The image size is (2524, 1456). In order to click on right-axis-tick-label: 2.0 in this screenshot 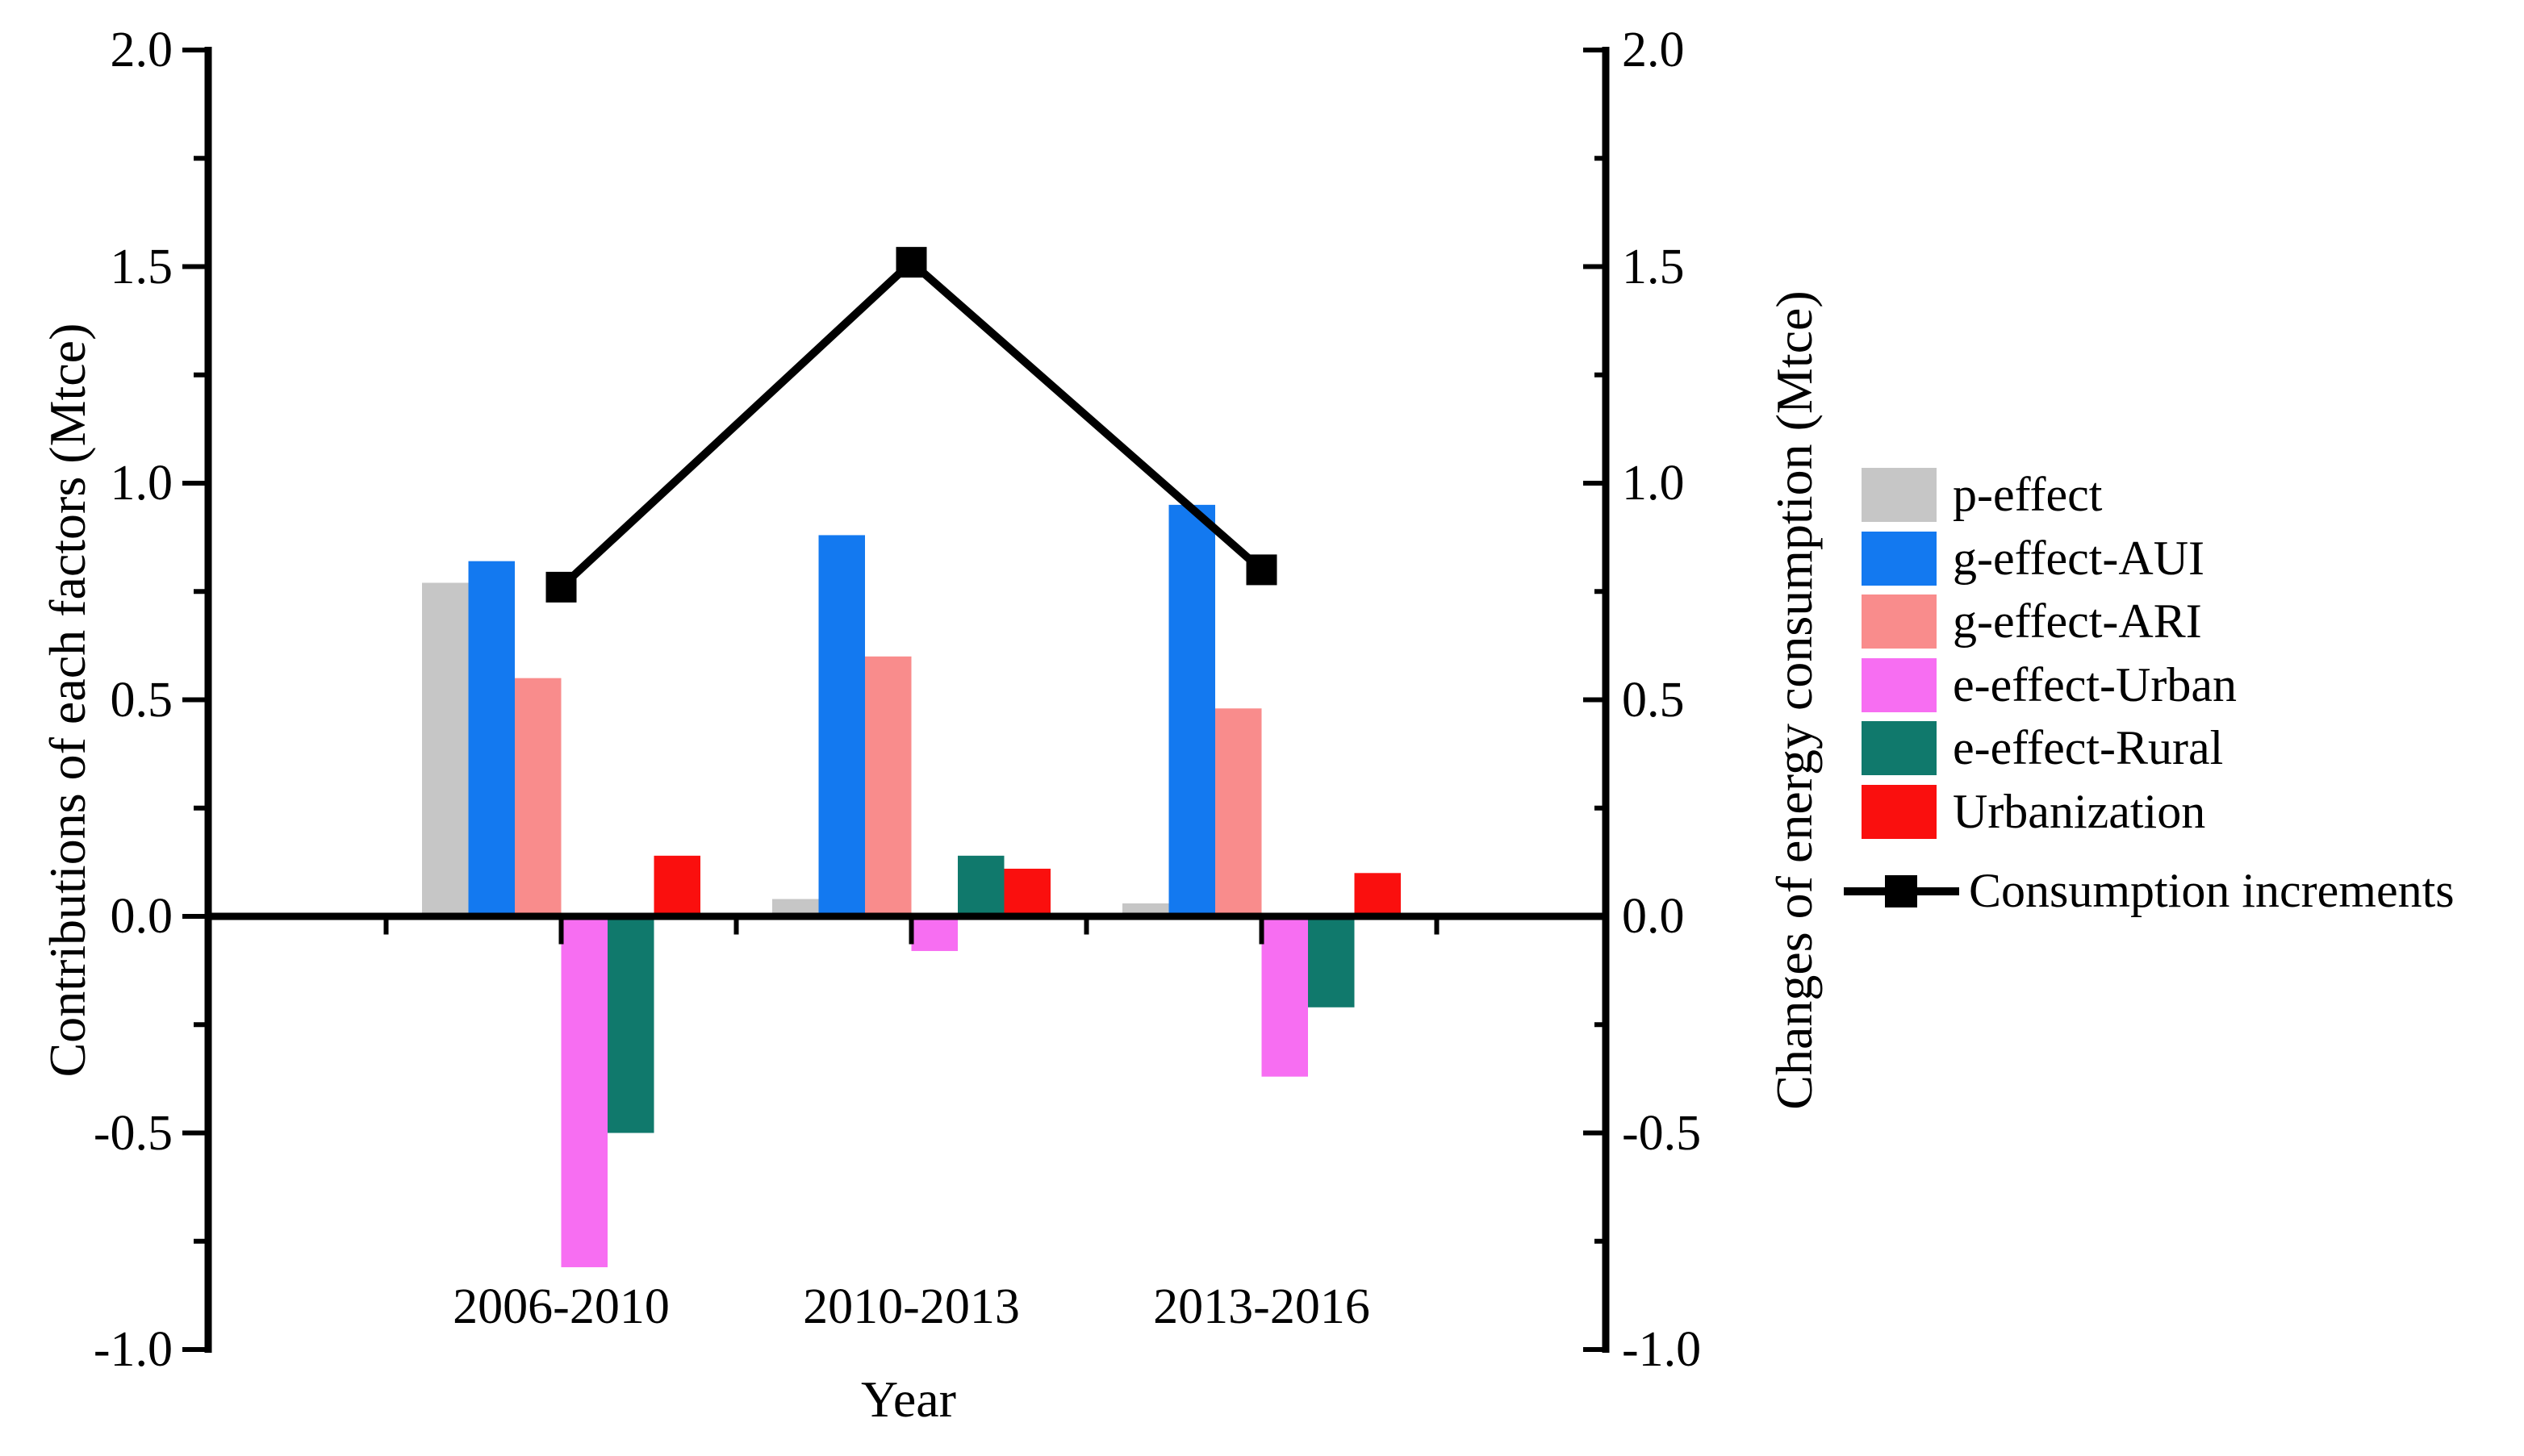, I will do `click(1654, 50)`.